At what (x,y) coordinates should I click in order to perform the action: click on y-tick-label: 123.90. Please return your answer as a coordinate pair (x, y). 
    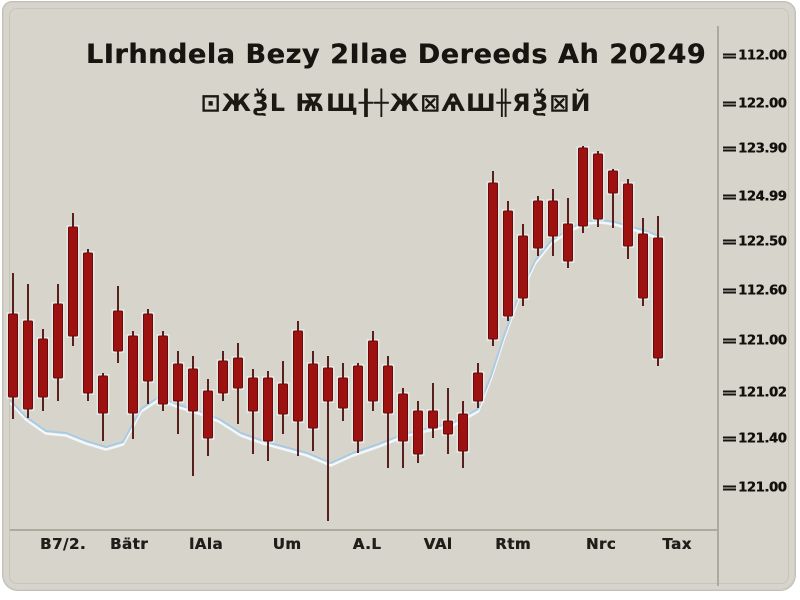
    Looking at the image, I should click on (755, 149).